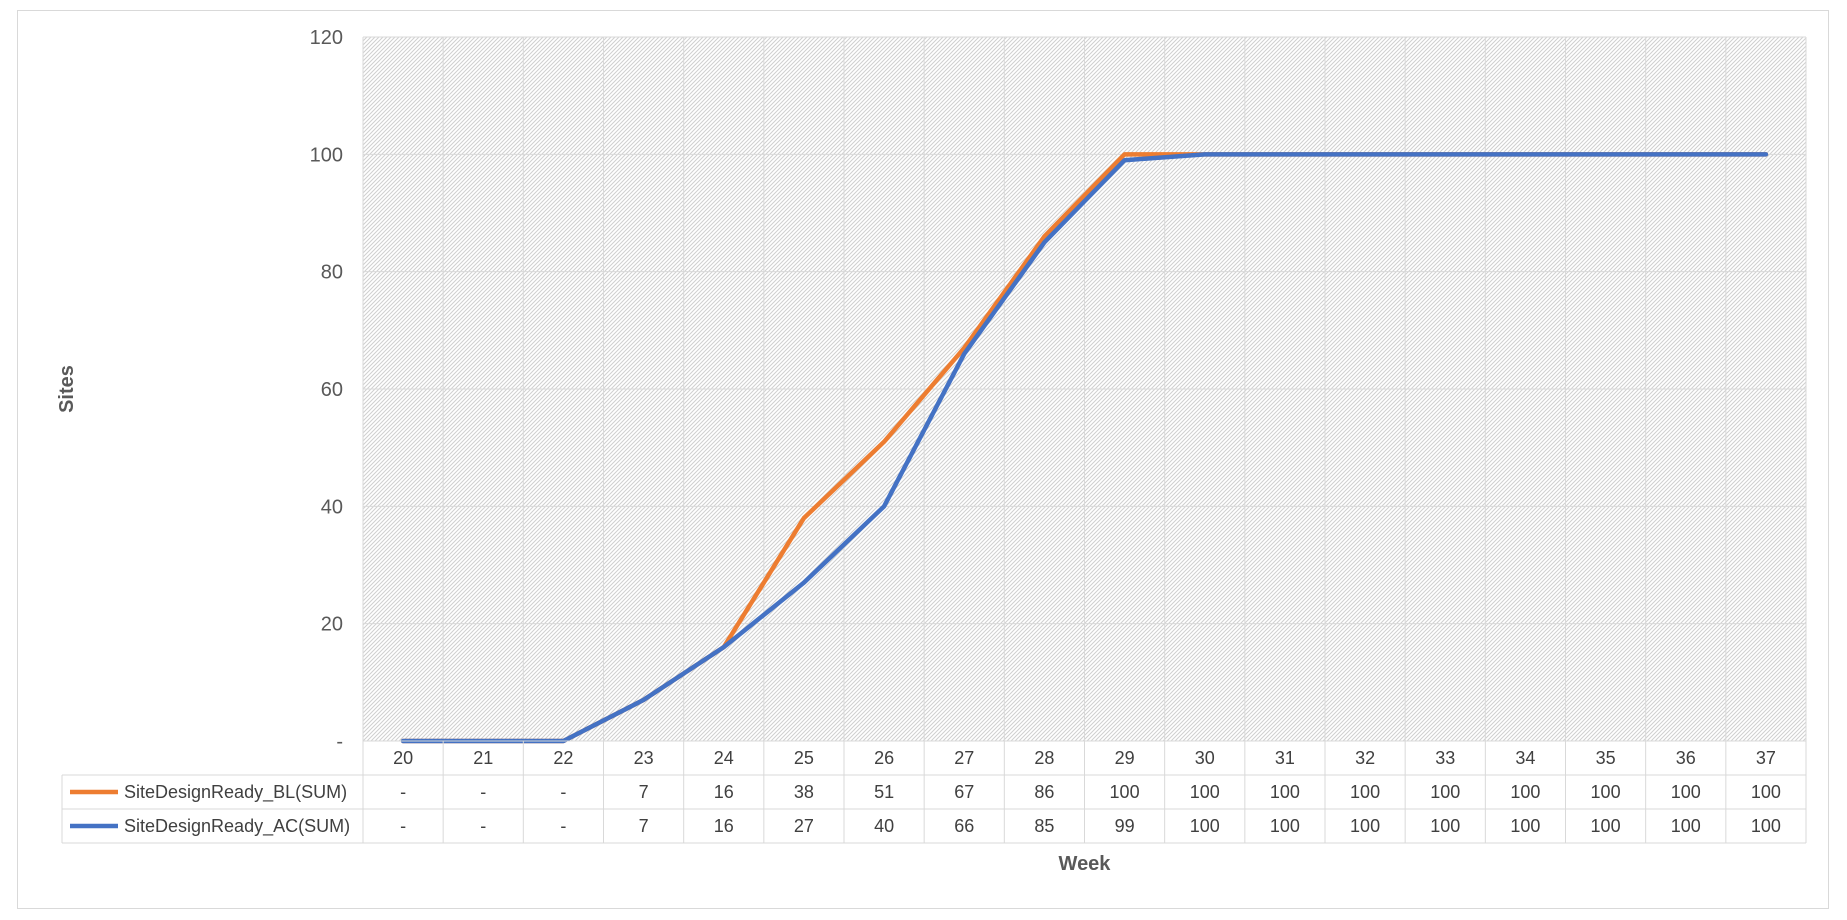 The image size is (1847, 920). Describe the element at coordinates (332, 625) in the screenshot. I see `y-tick-label: 20` at that location.